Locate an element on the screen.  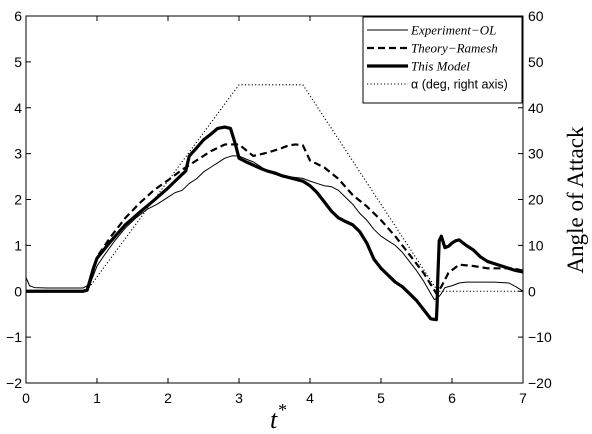
y-tick-label: 0 is located at coordinates (18, 291).